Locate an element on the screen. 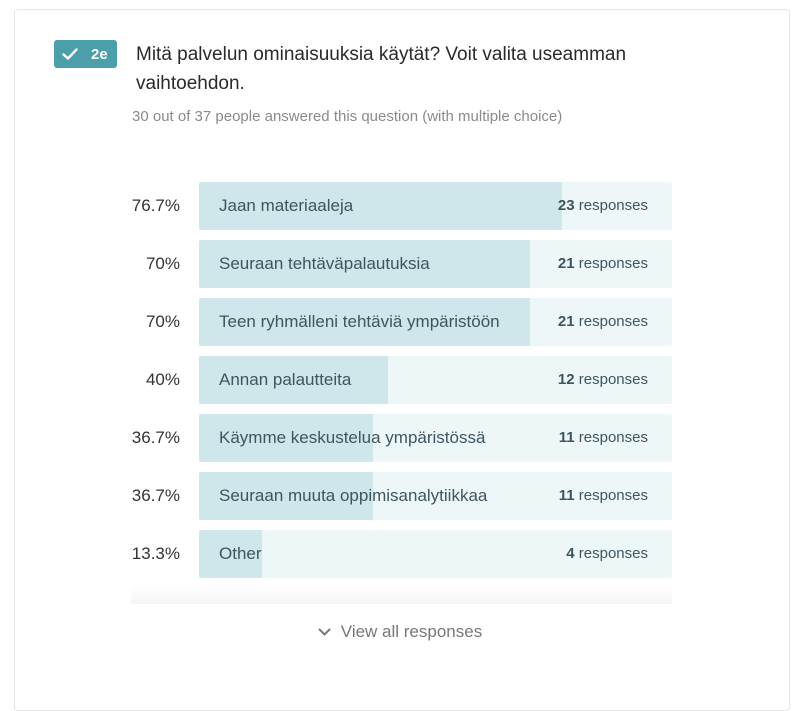 The image size is (800, 711). response-count-number: 12 is located at coordinates (566, 379).